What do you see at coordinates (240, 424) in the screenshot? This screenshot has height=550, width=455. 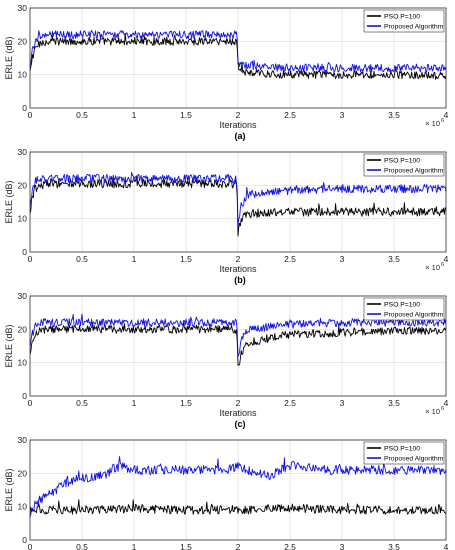 I see `panel-label: (c)` at bounding box center [240, 424].